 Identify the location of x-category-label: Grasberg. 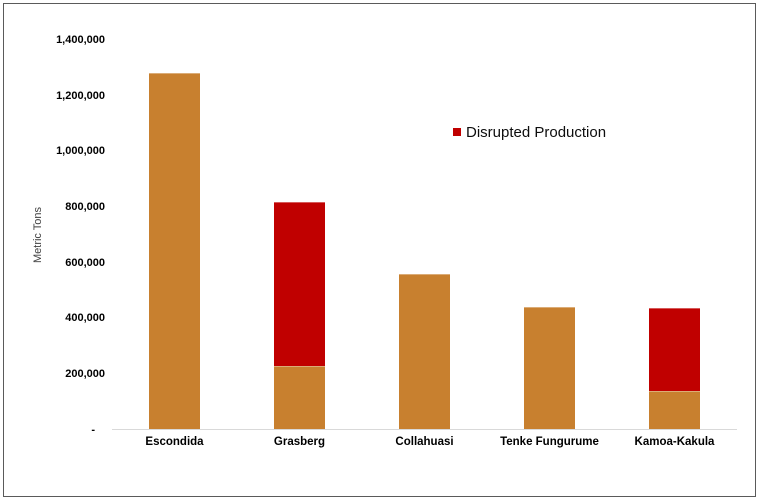
(299, 442).